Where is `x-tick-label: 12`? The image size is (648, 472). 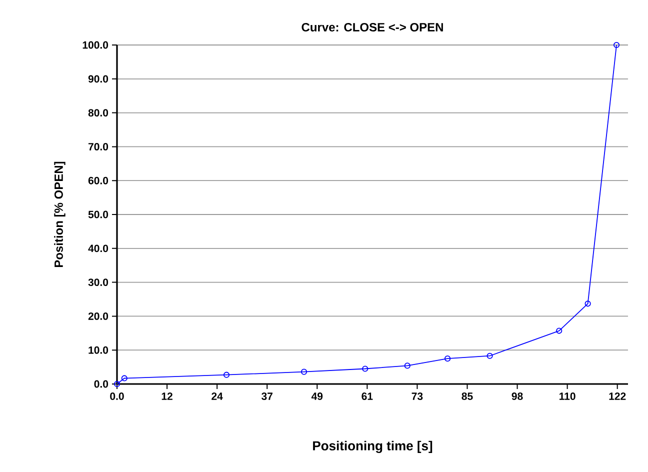
x-tick-label: 12 is located at coordinates (167, 396).